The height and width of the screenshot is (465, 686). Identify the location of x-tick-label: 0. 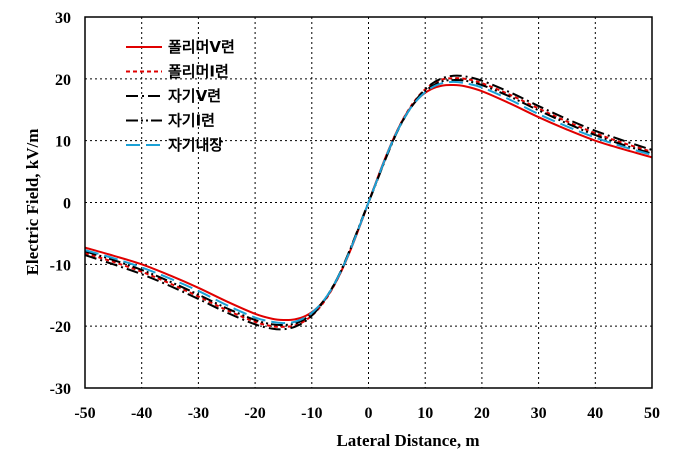
(369, 413).